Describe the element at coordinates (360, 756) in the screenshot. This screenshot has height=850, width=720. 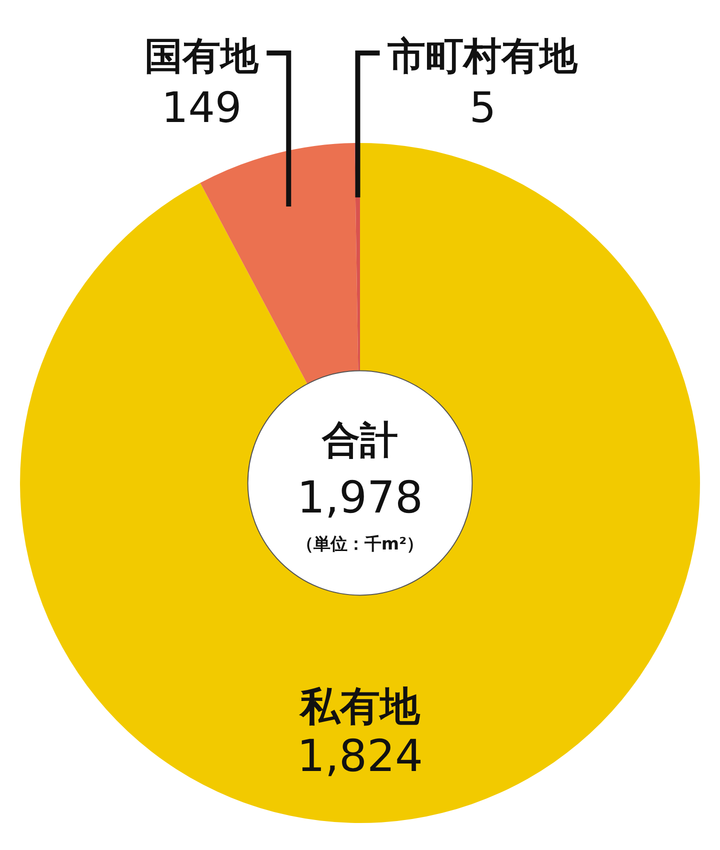
I see `data-label: 1,824` at that location.